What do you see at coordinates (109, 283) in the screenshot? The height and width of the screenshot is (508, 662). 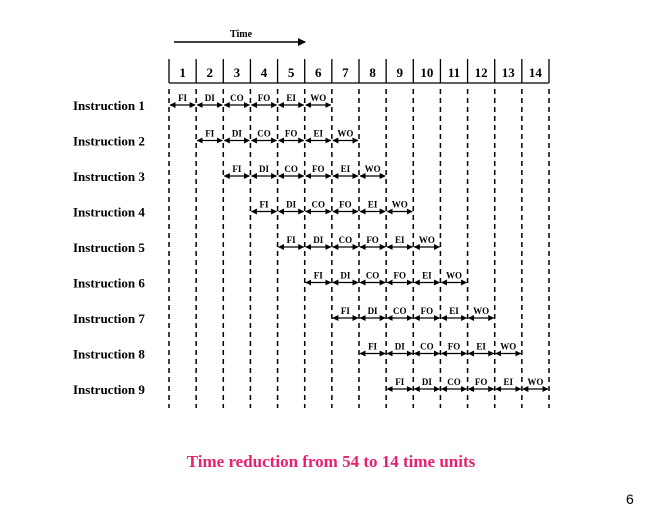 I see `instruction-label: Instruction 6` at bounding box center [109, 283].